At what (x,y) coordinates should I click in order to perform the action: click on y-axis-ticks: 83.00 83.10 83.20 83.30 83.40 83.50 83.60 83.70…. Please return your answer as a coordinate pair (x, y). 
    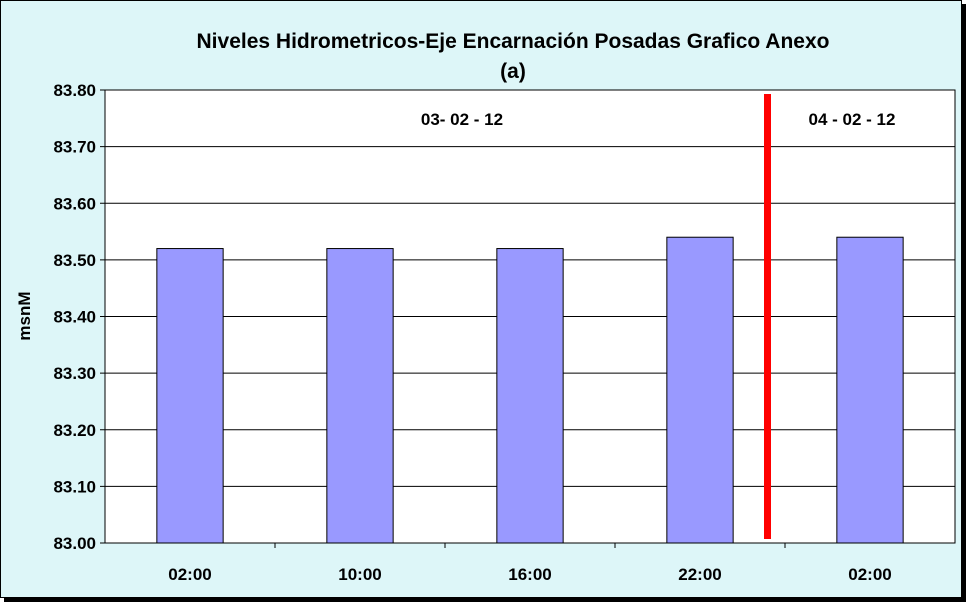
    Looking at the image, I should click on (79, 317).